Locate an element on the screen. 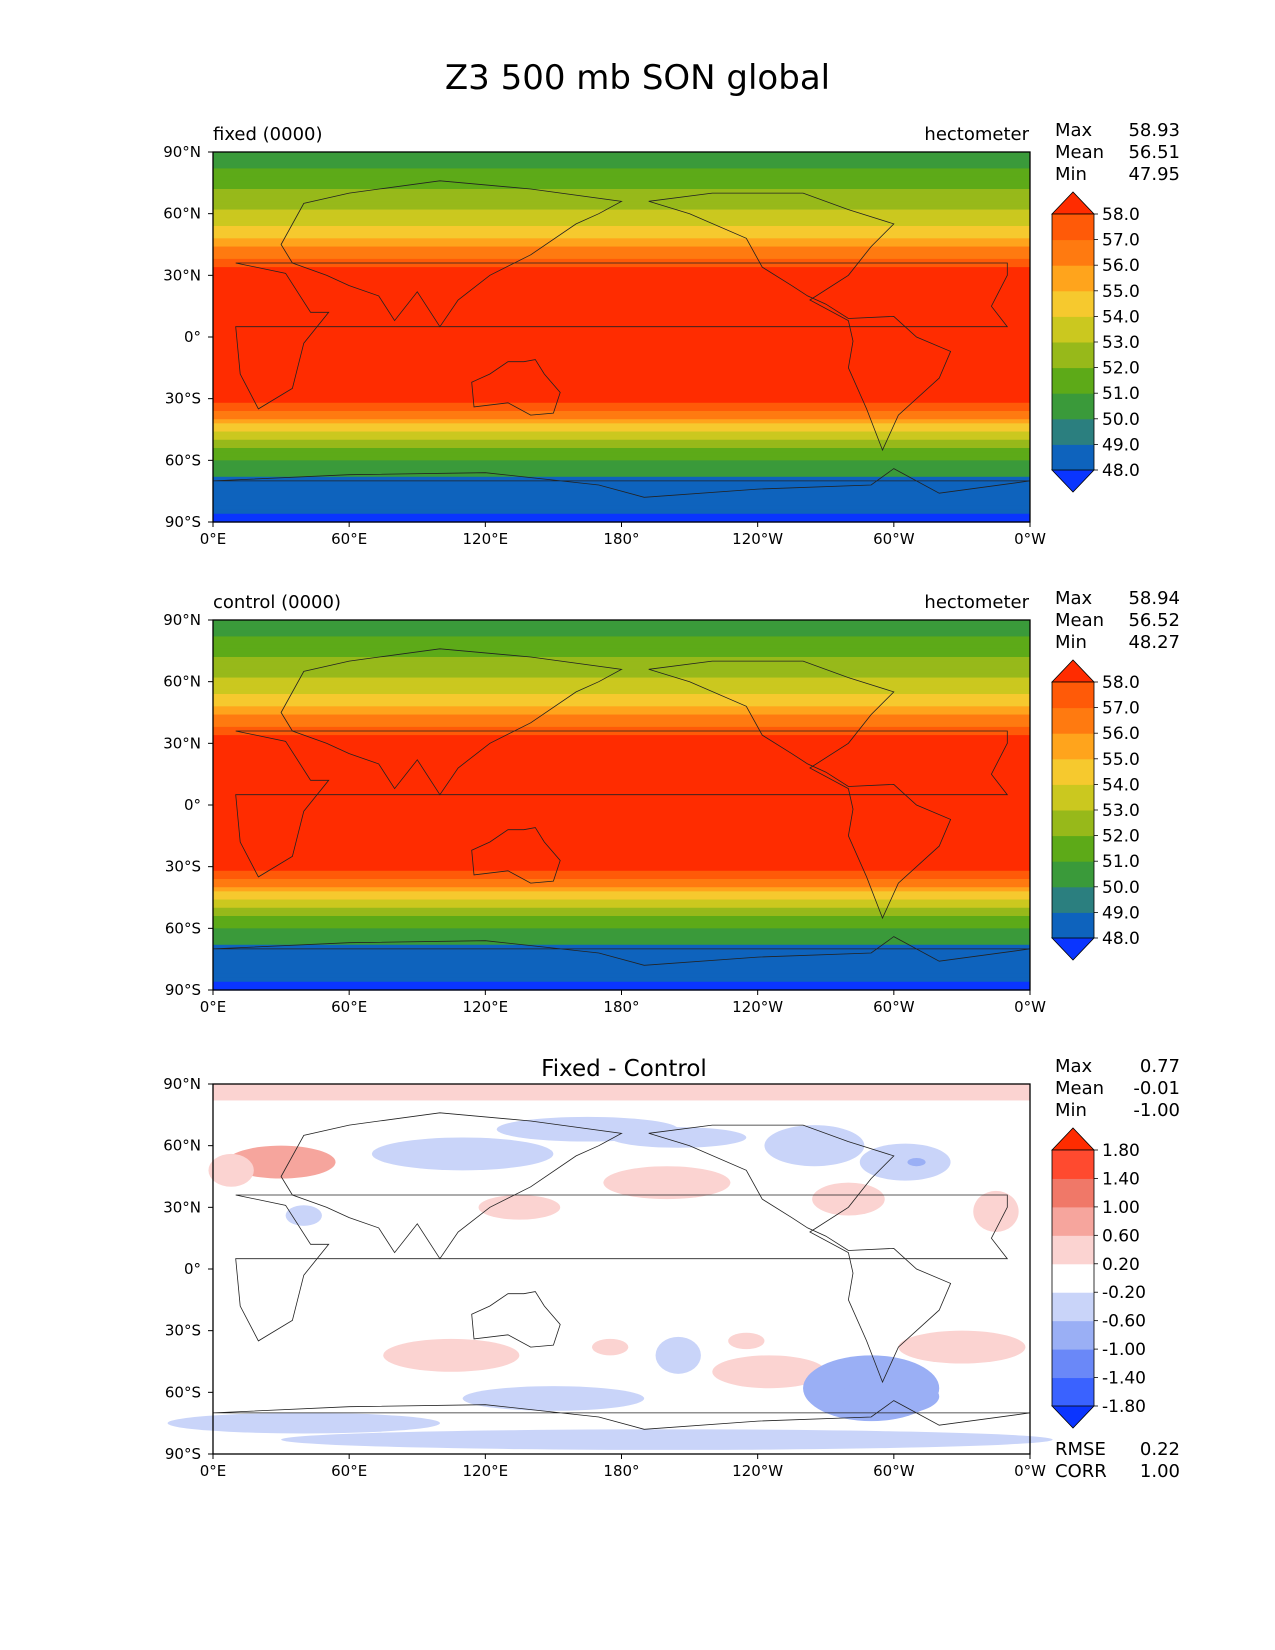 The image size is (1275, 1650). colorbar-label: 53.0 is located at coordinates (1121, 811).